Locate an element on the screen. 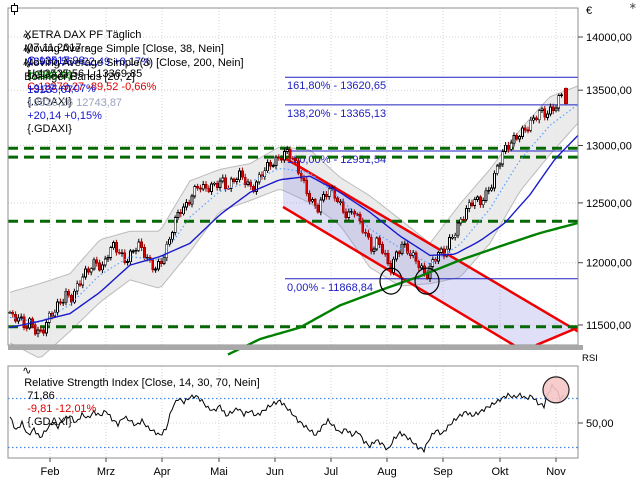 Image resolution: width=640 pixels, height=480 pixels. rsi-pane is located at coordinates (293, 415).